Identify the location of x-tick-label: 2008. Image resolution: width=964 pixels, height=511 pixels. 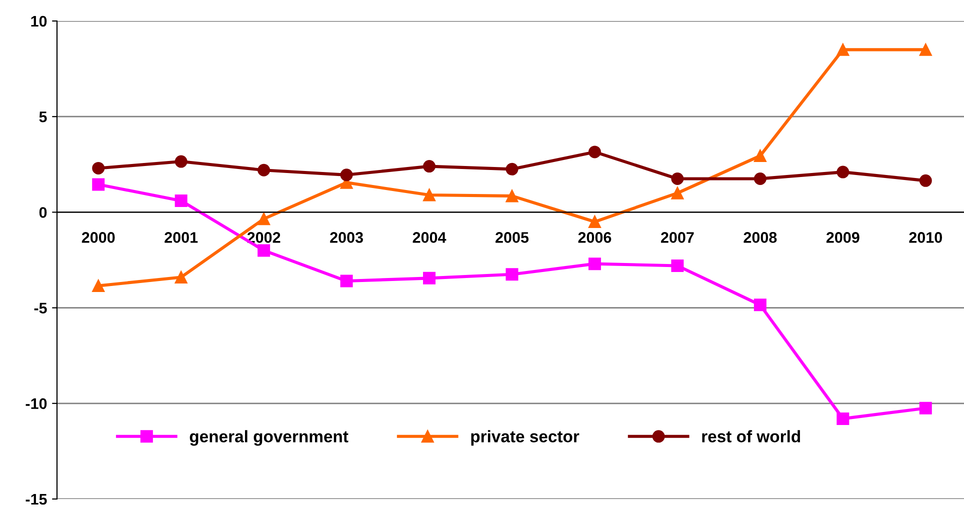
(760, 237).